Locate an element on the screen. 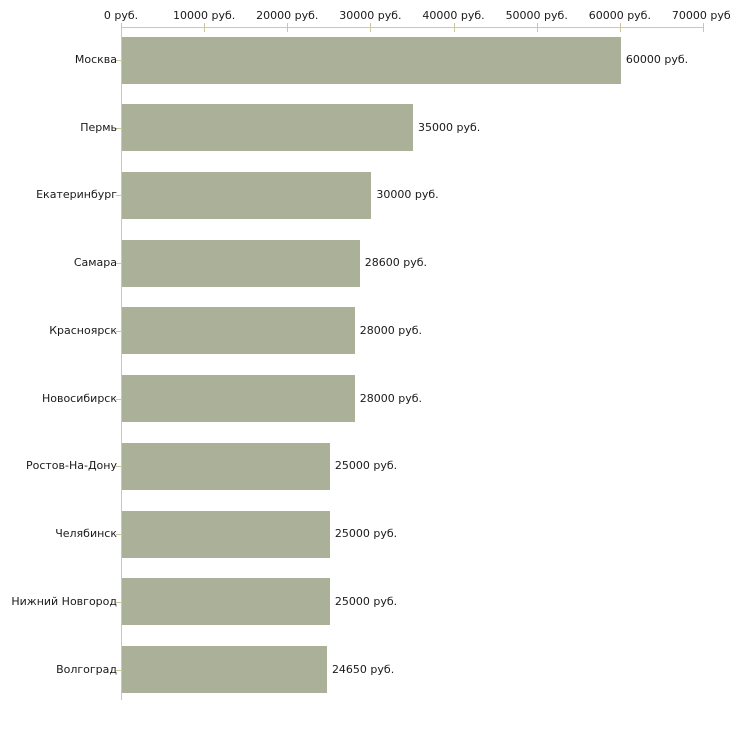 The width and height of the screenshot is (730, 730). category-label: Пермь is located at coordinates (98, 127).